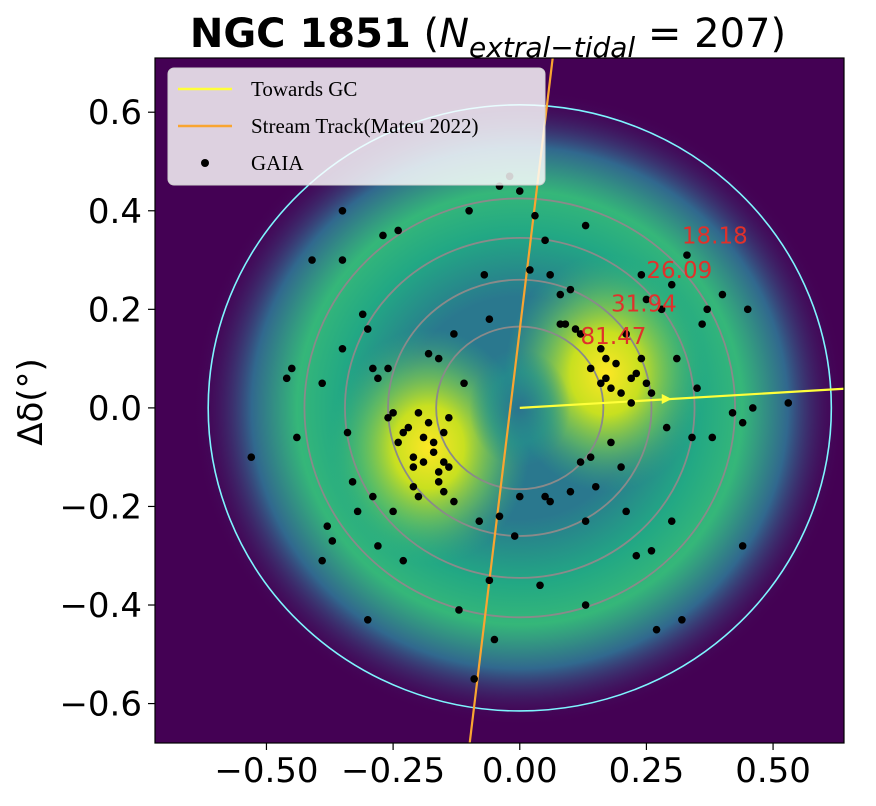  What do you see at coordinates (100, 705) in the screenshot?
I see `y-tick-label: −0.6` at bounding box center [100, 705].